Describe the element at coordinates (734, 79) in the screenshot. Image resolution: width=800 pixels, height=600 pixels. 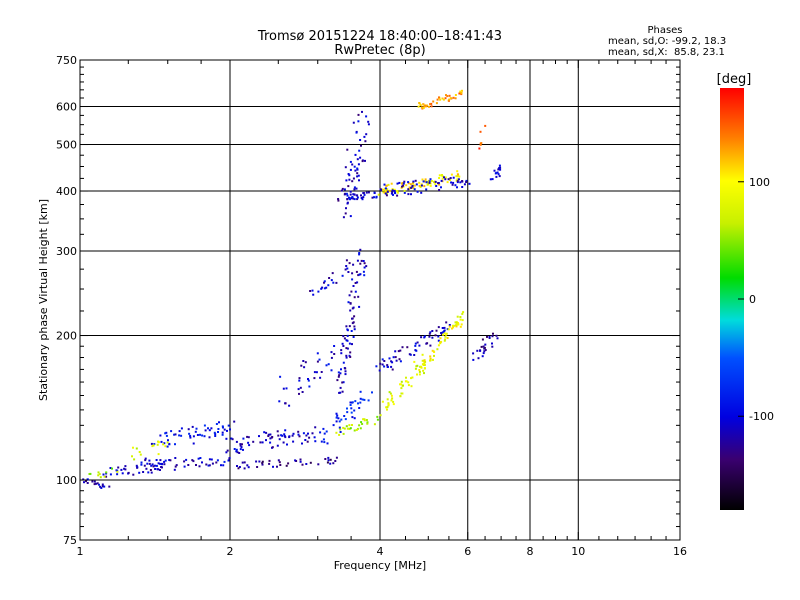
I see `colorbar-label: [deg]` at that location.